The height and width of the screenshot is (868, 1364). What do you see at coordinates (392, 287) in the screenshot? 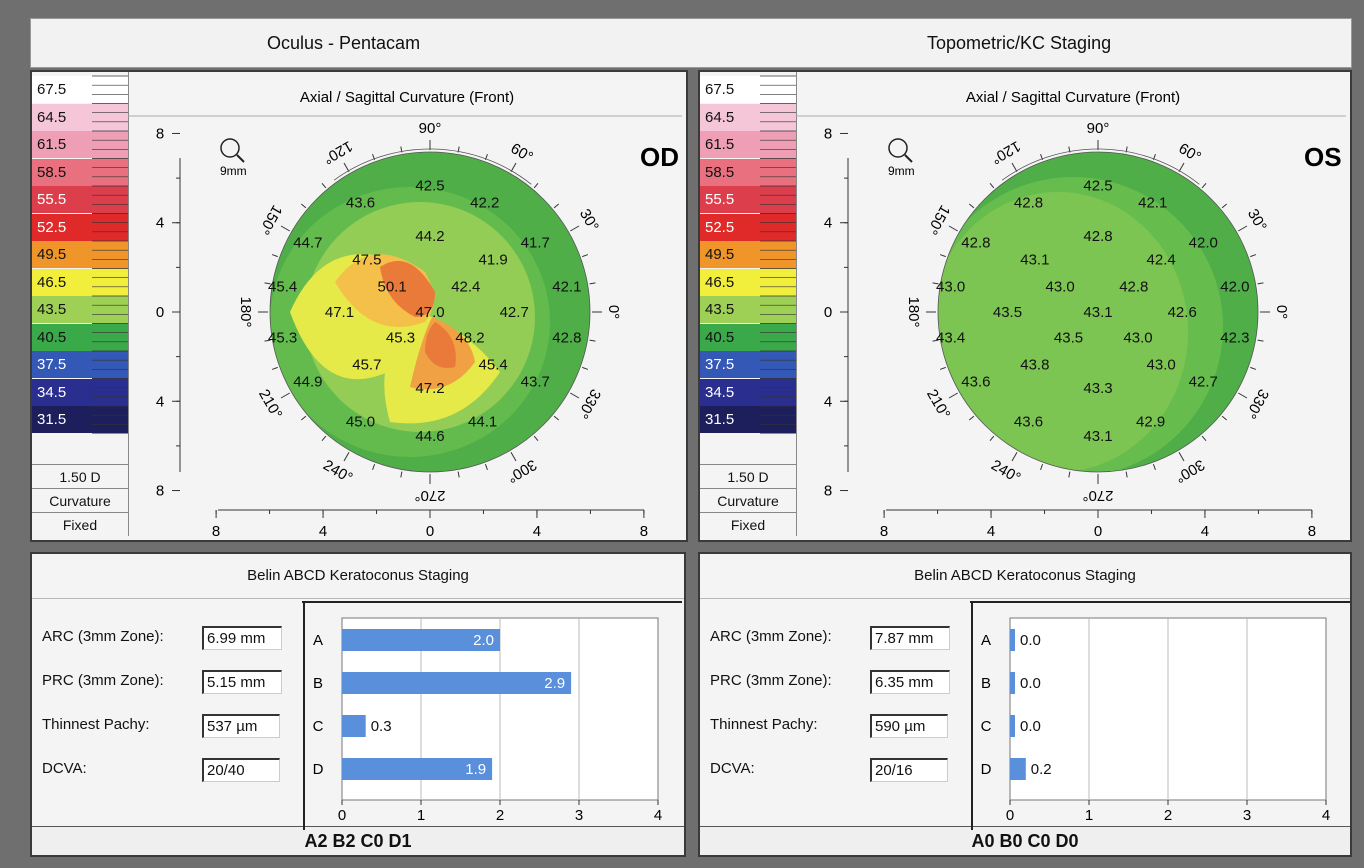
I see `curvature-value: 50.1` at bounding box center [392, 287].